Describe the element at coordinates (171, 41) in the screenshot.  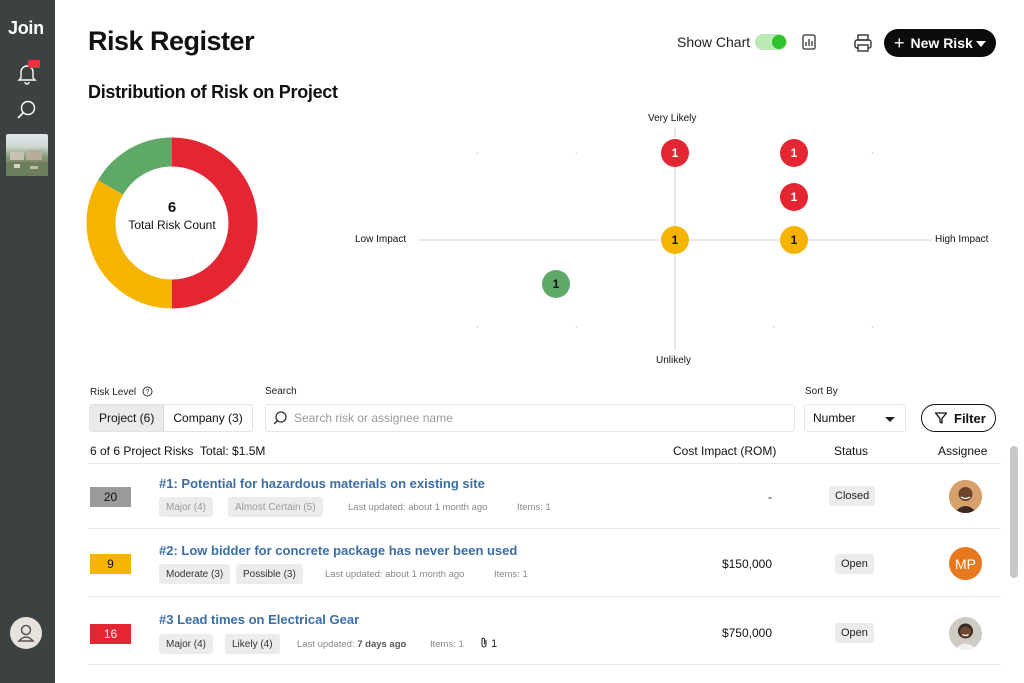
I see `page-title: Risk Register` at that location.